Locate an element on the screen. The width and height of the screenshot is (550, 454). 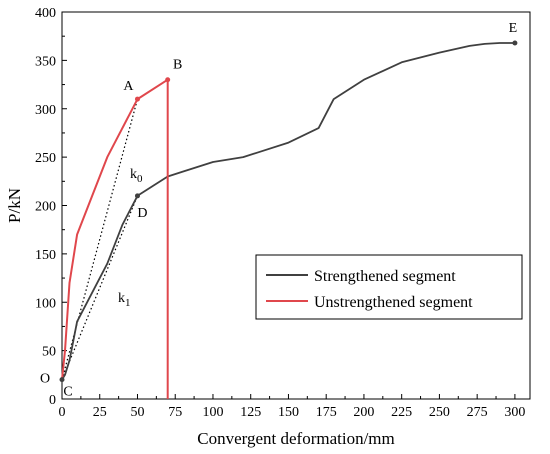
x-tick-label: 75 is located at coordinates (175, 412).